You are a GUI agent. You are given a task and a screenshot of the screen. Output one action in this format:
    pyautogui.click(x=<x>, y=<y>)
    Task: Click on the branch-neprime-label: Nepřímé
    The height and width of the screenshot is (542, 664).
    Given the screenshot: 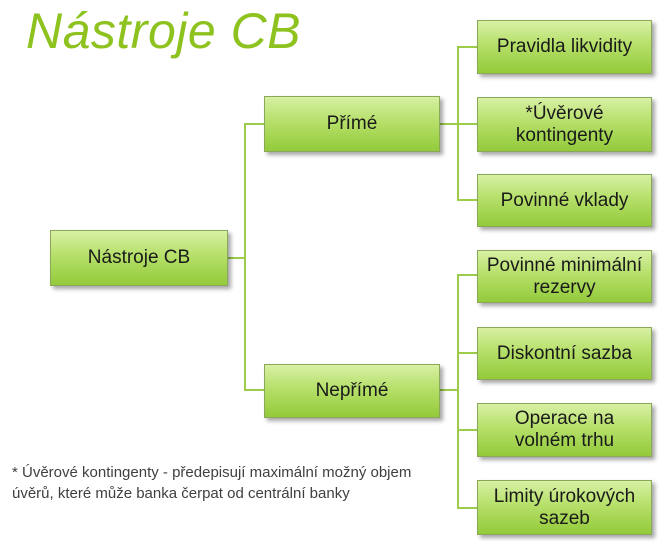 What is the action you would take?
    pyautogui.click(x=352, y=390)
    